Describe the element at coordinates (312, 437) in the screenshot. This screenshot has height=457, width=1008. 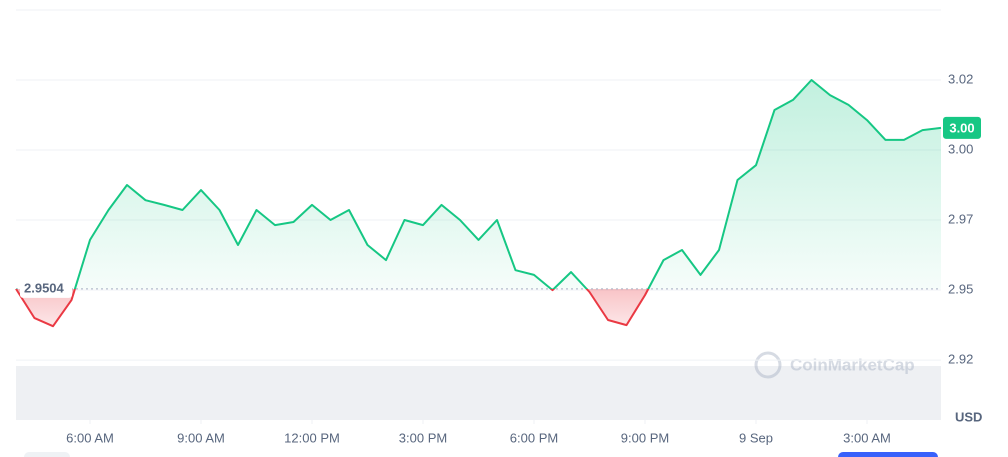
I see `x-tick-label: 12:00 PM` at that location.